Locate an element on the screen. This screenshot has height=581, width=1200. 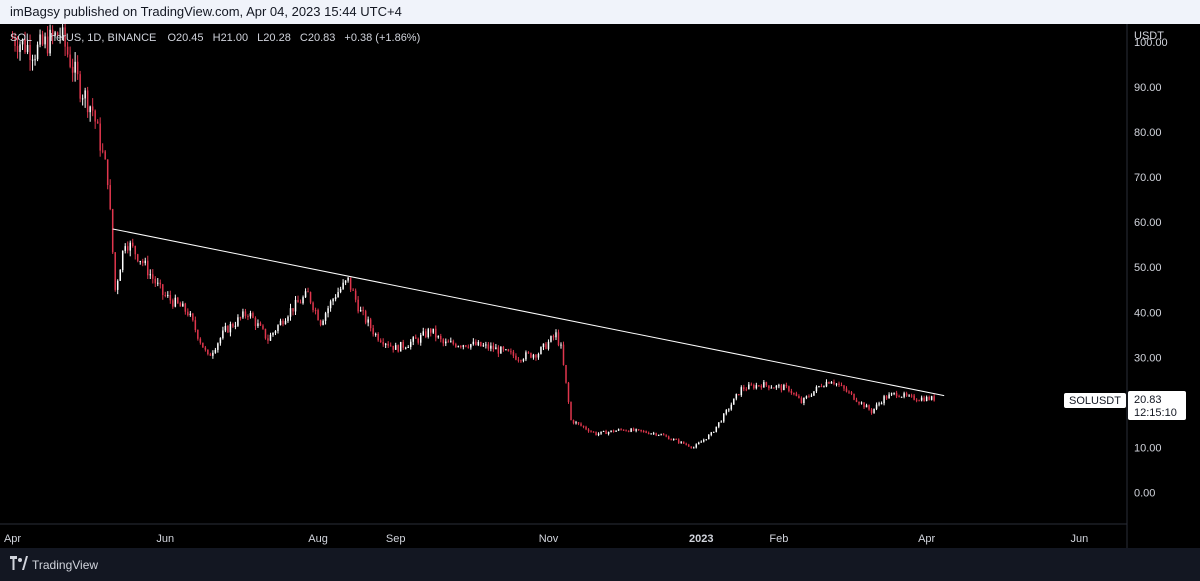
x-tick-label: Apr is located at coordinates (926, 539).